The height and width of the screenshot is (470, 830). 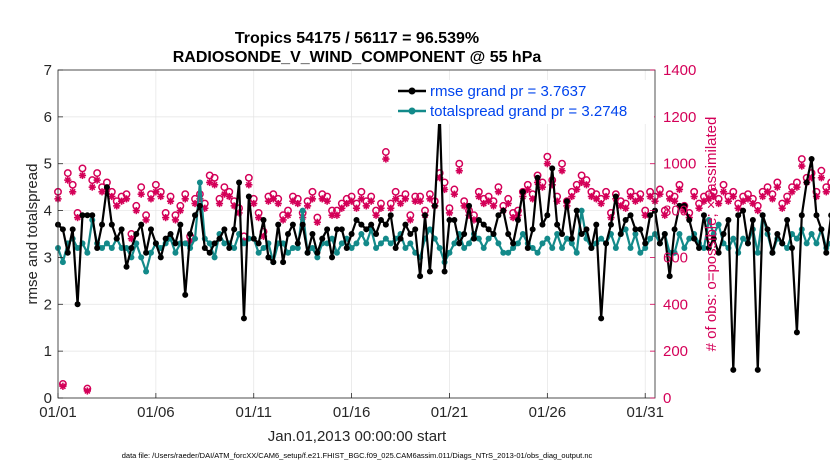 I want to click on y-tick-label: 3, so click(x=48, y=257).